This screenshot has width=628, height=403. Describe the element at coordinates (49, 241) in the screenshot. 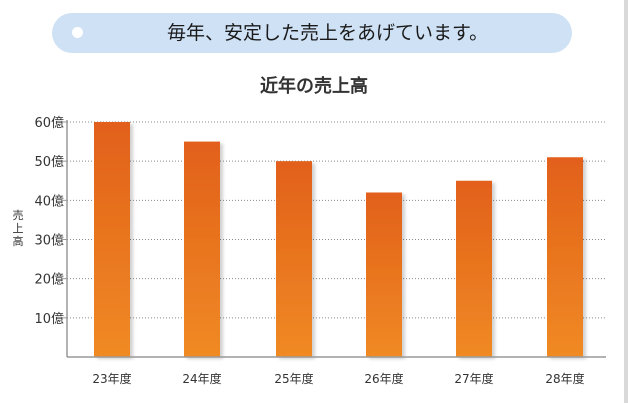

I see `y-tick-label: 30億` at that location.